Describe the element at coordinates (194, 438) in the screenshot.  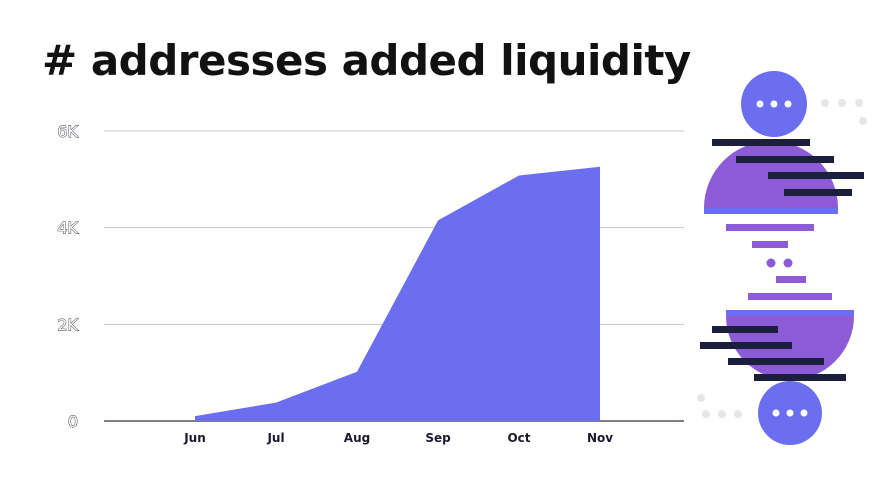
I see `x-tick-label: Jun` at that location.